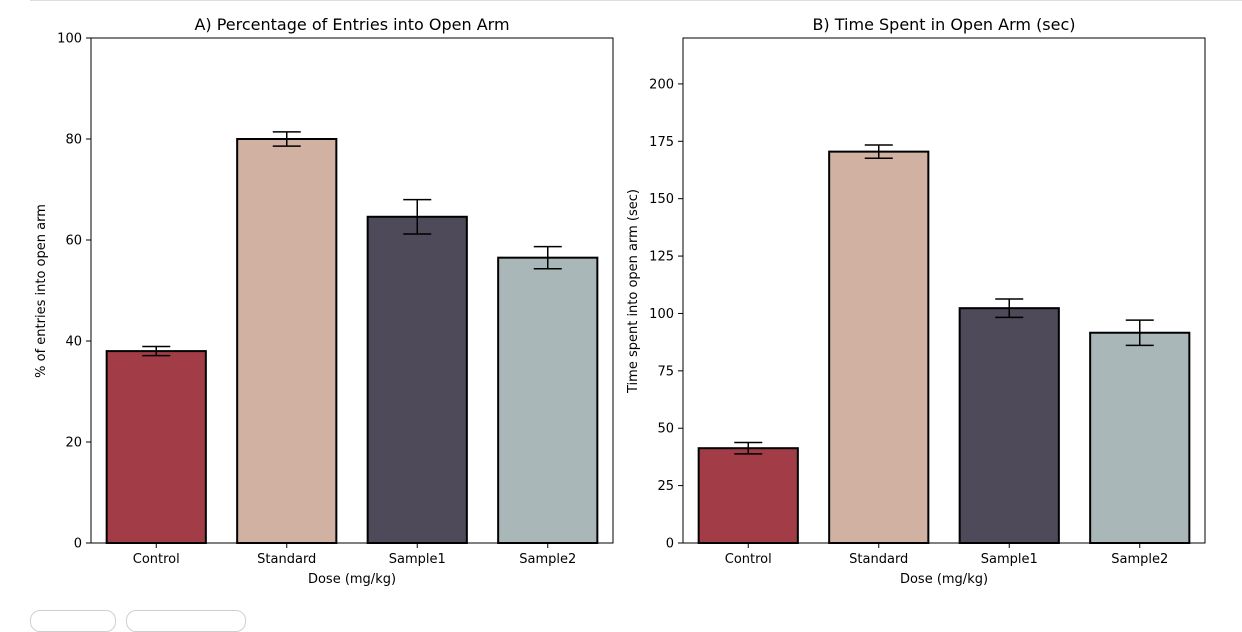 This screenshot has width=1242, height=632. What do you see at coordinates (661, 84) in the screenshot?
I see `y-tick-label: 200` at bounding box center [661, 84].